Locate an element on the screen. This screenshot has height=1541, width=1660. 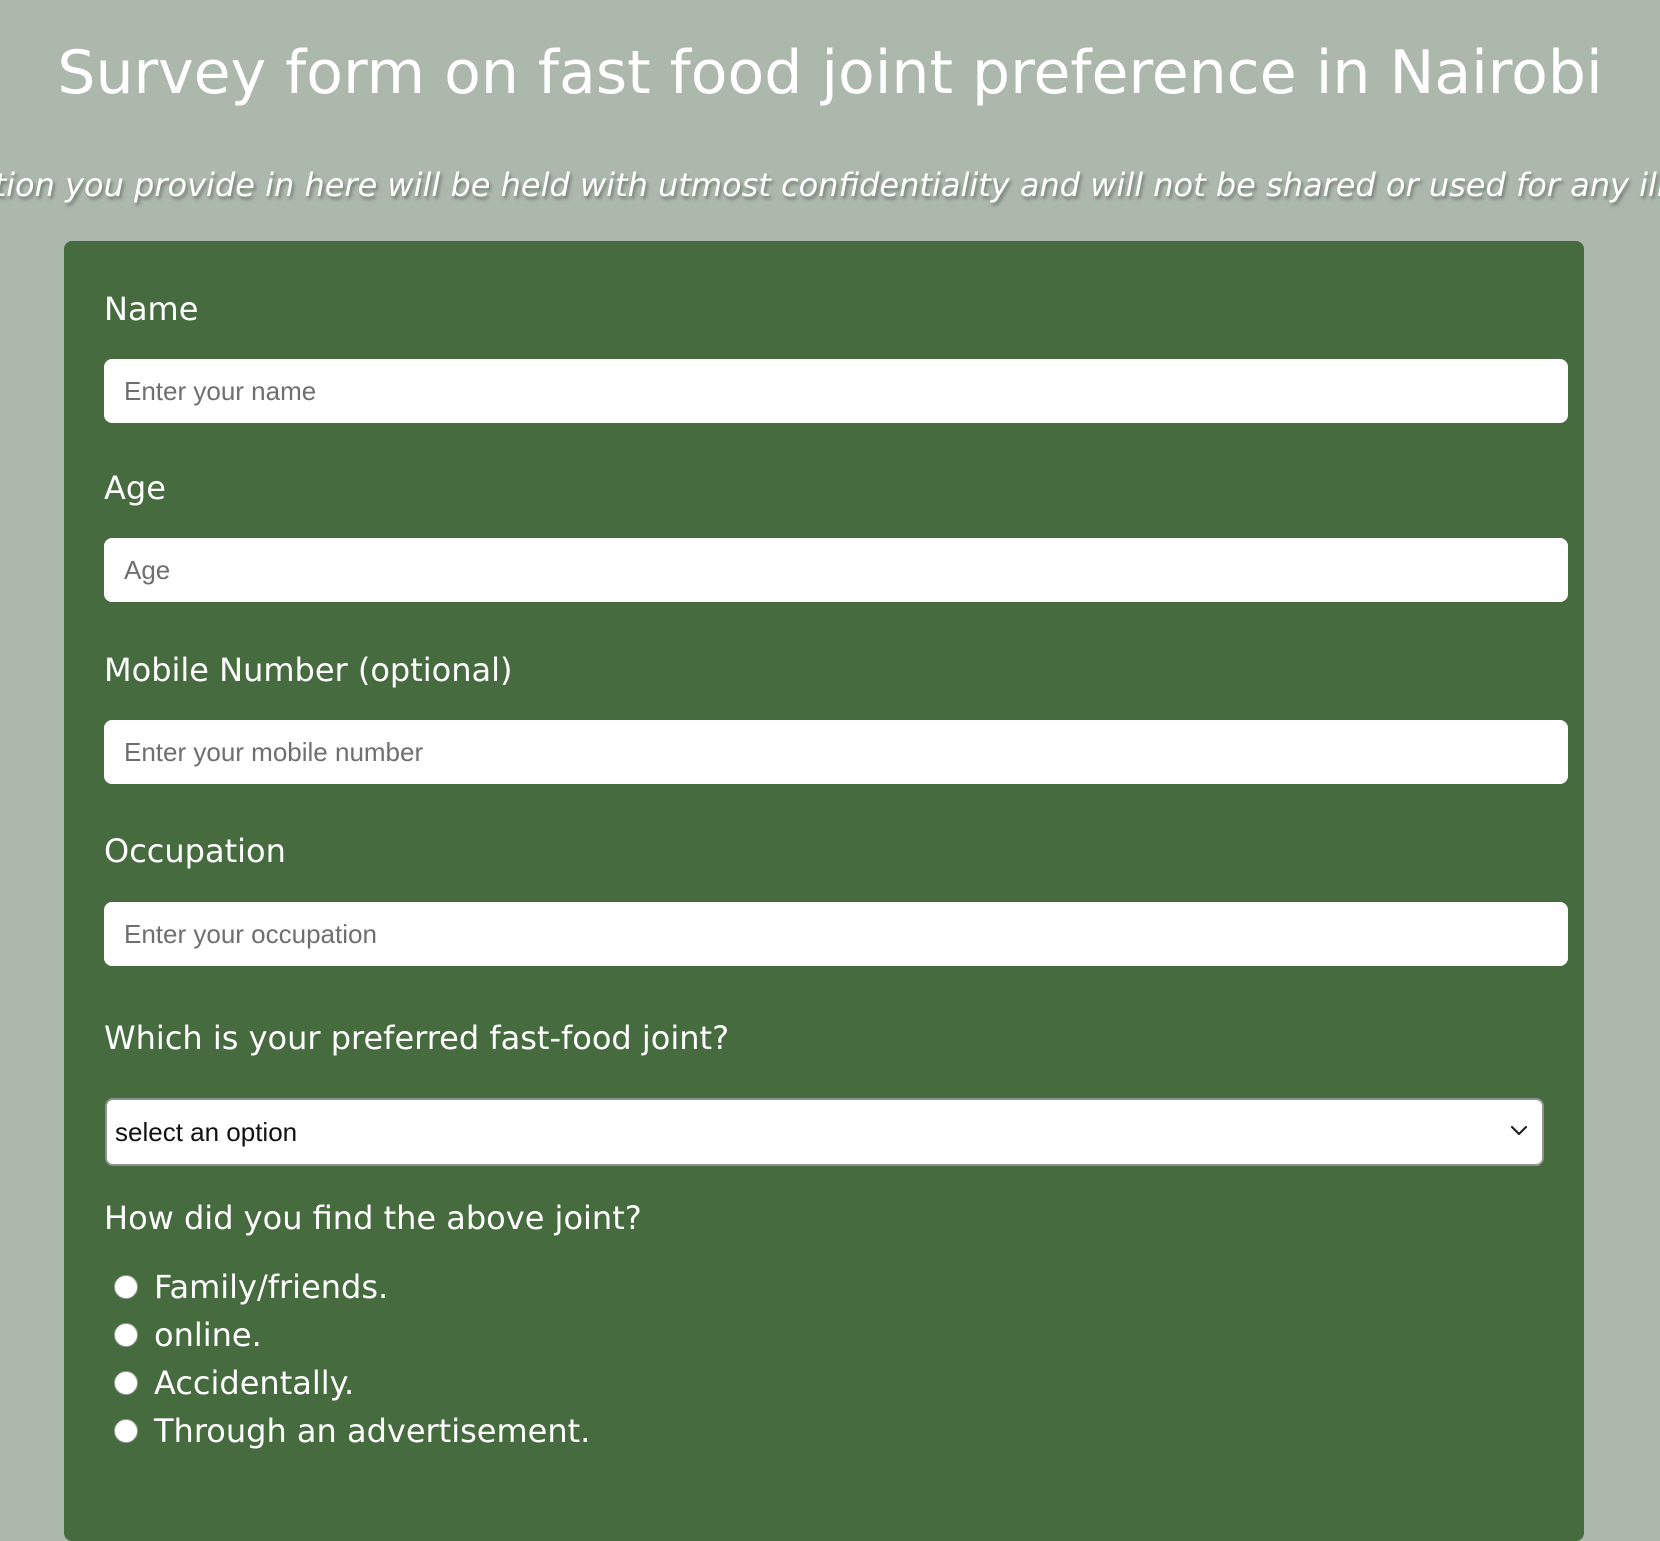
mobile-number-input is located at coordinates (836, 752).